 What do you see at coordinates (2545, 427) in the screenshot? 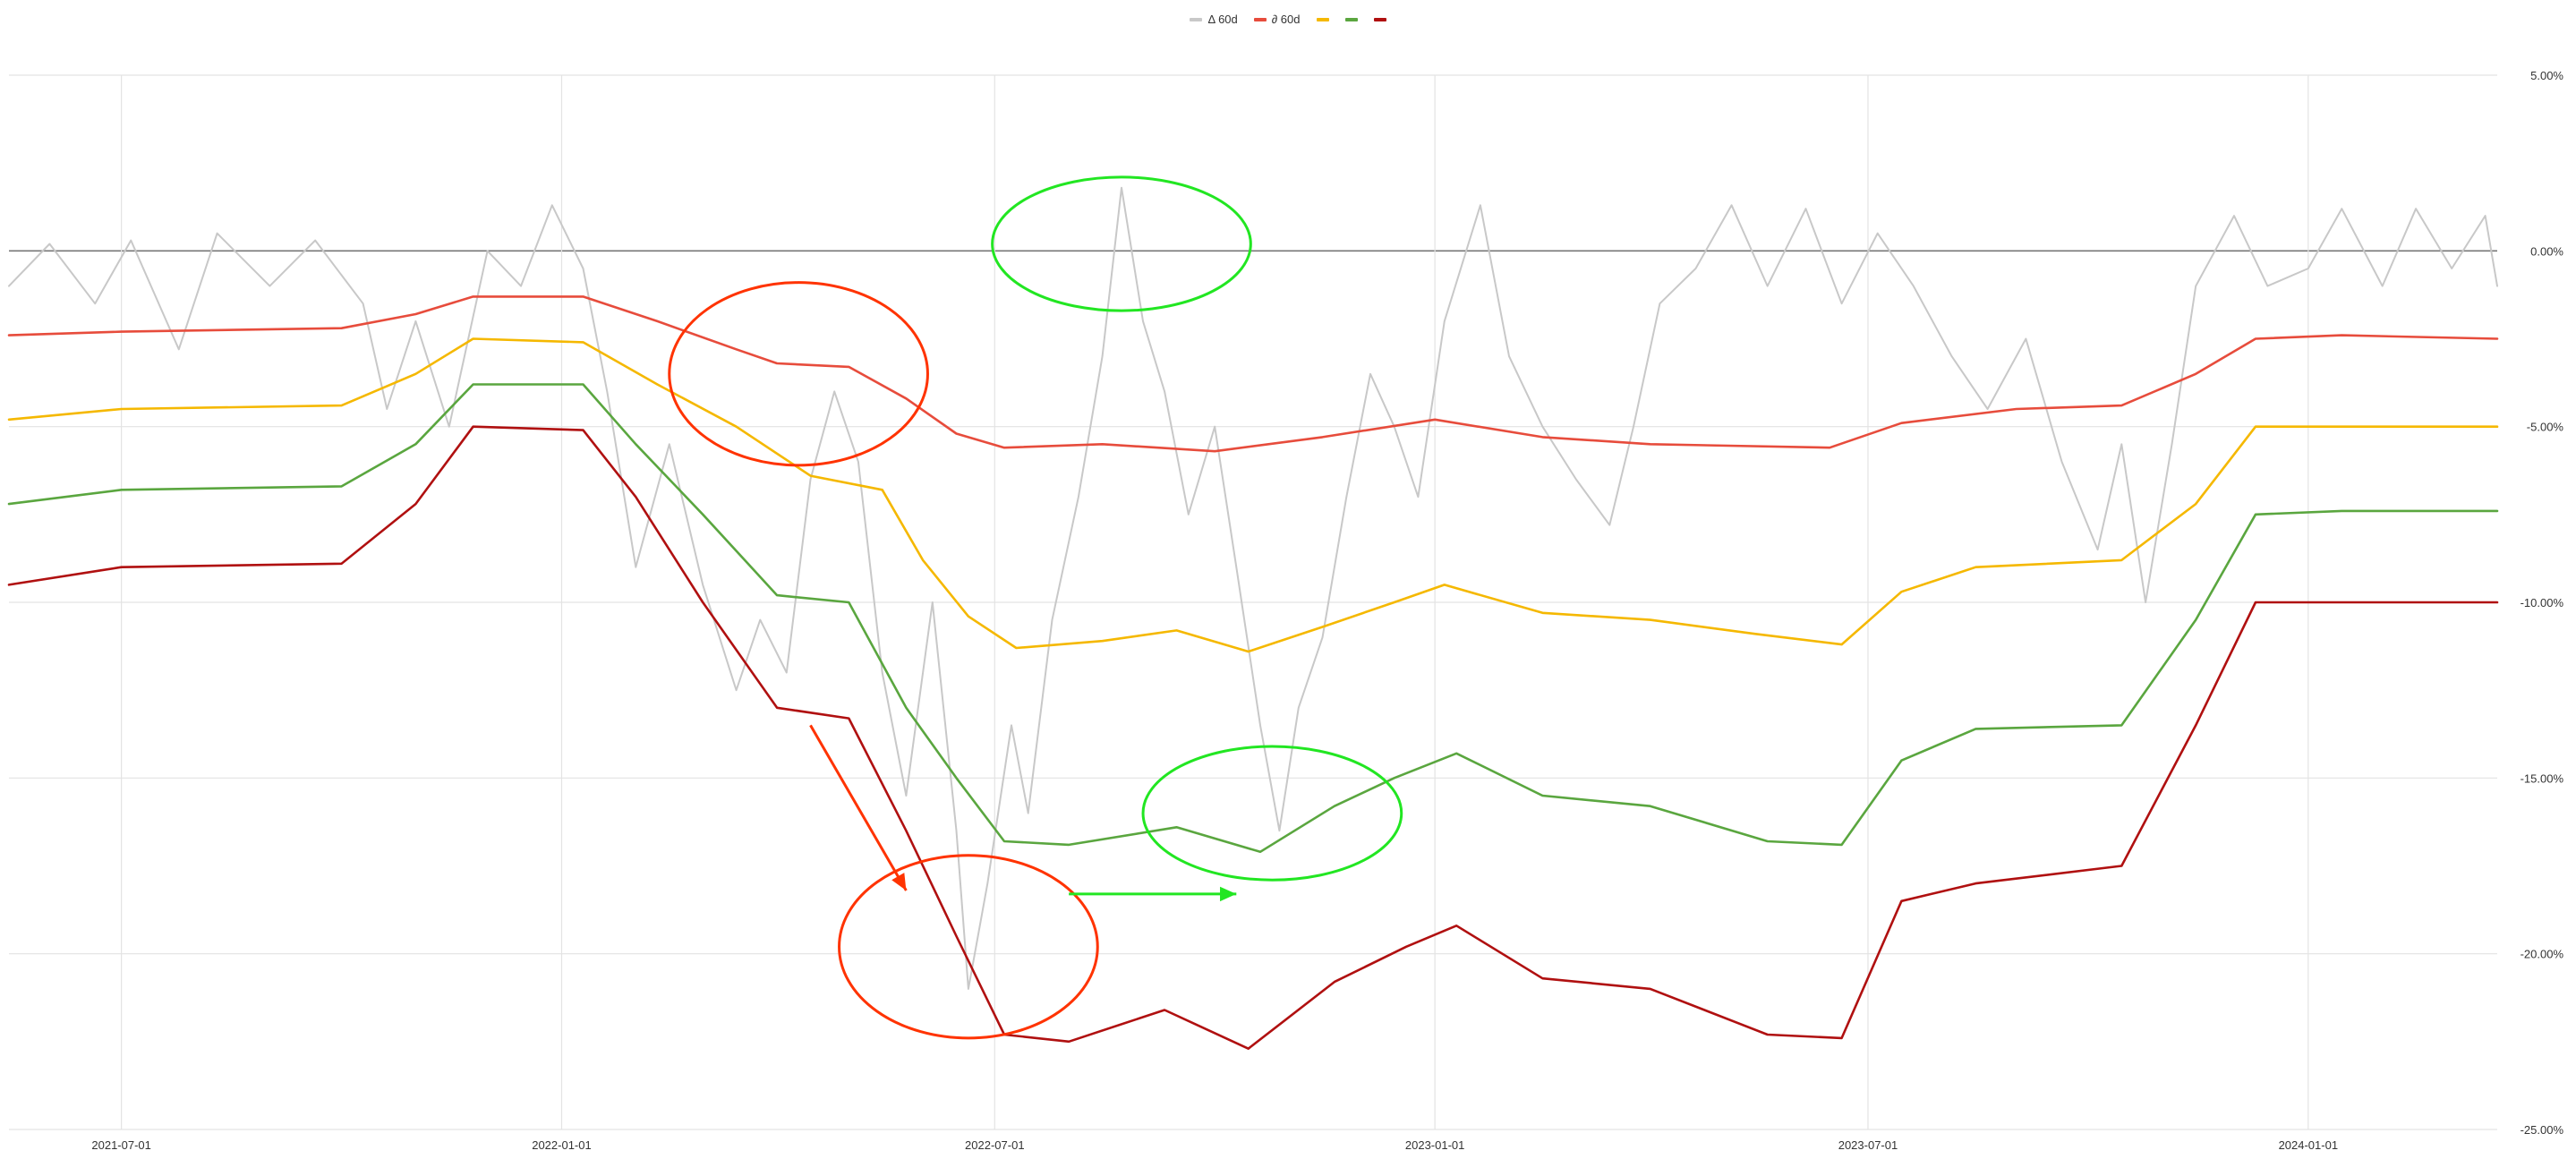
I see `y-tick-label: -5.00%` at bounding box center [2545, 427].